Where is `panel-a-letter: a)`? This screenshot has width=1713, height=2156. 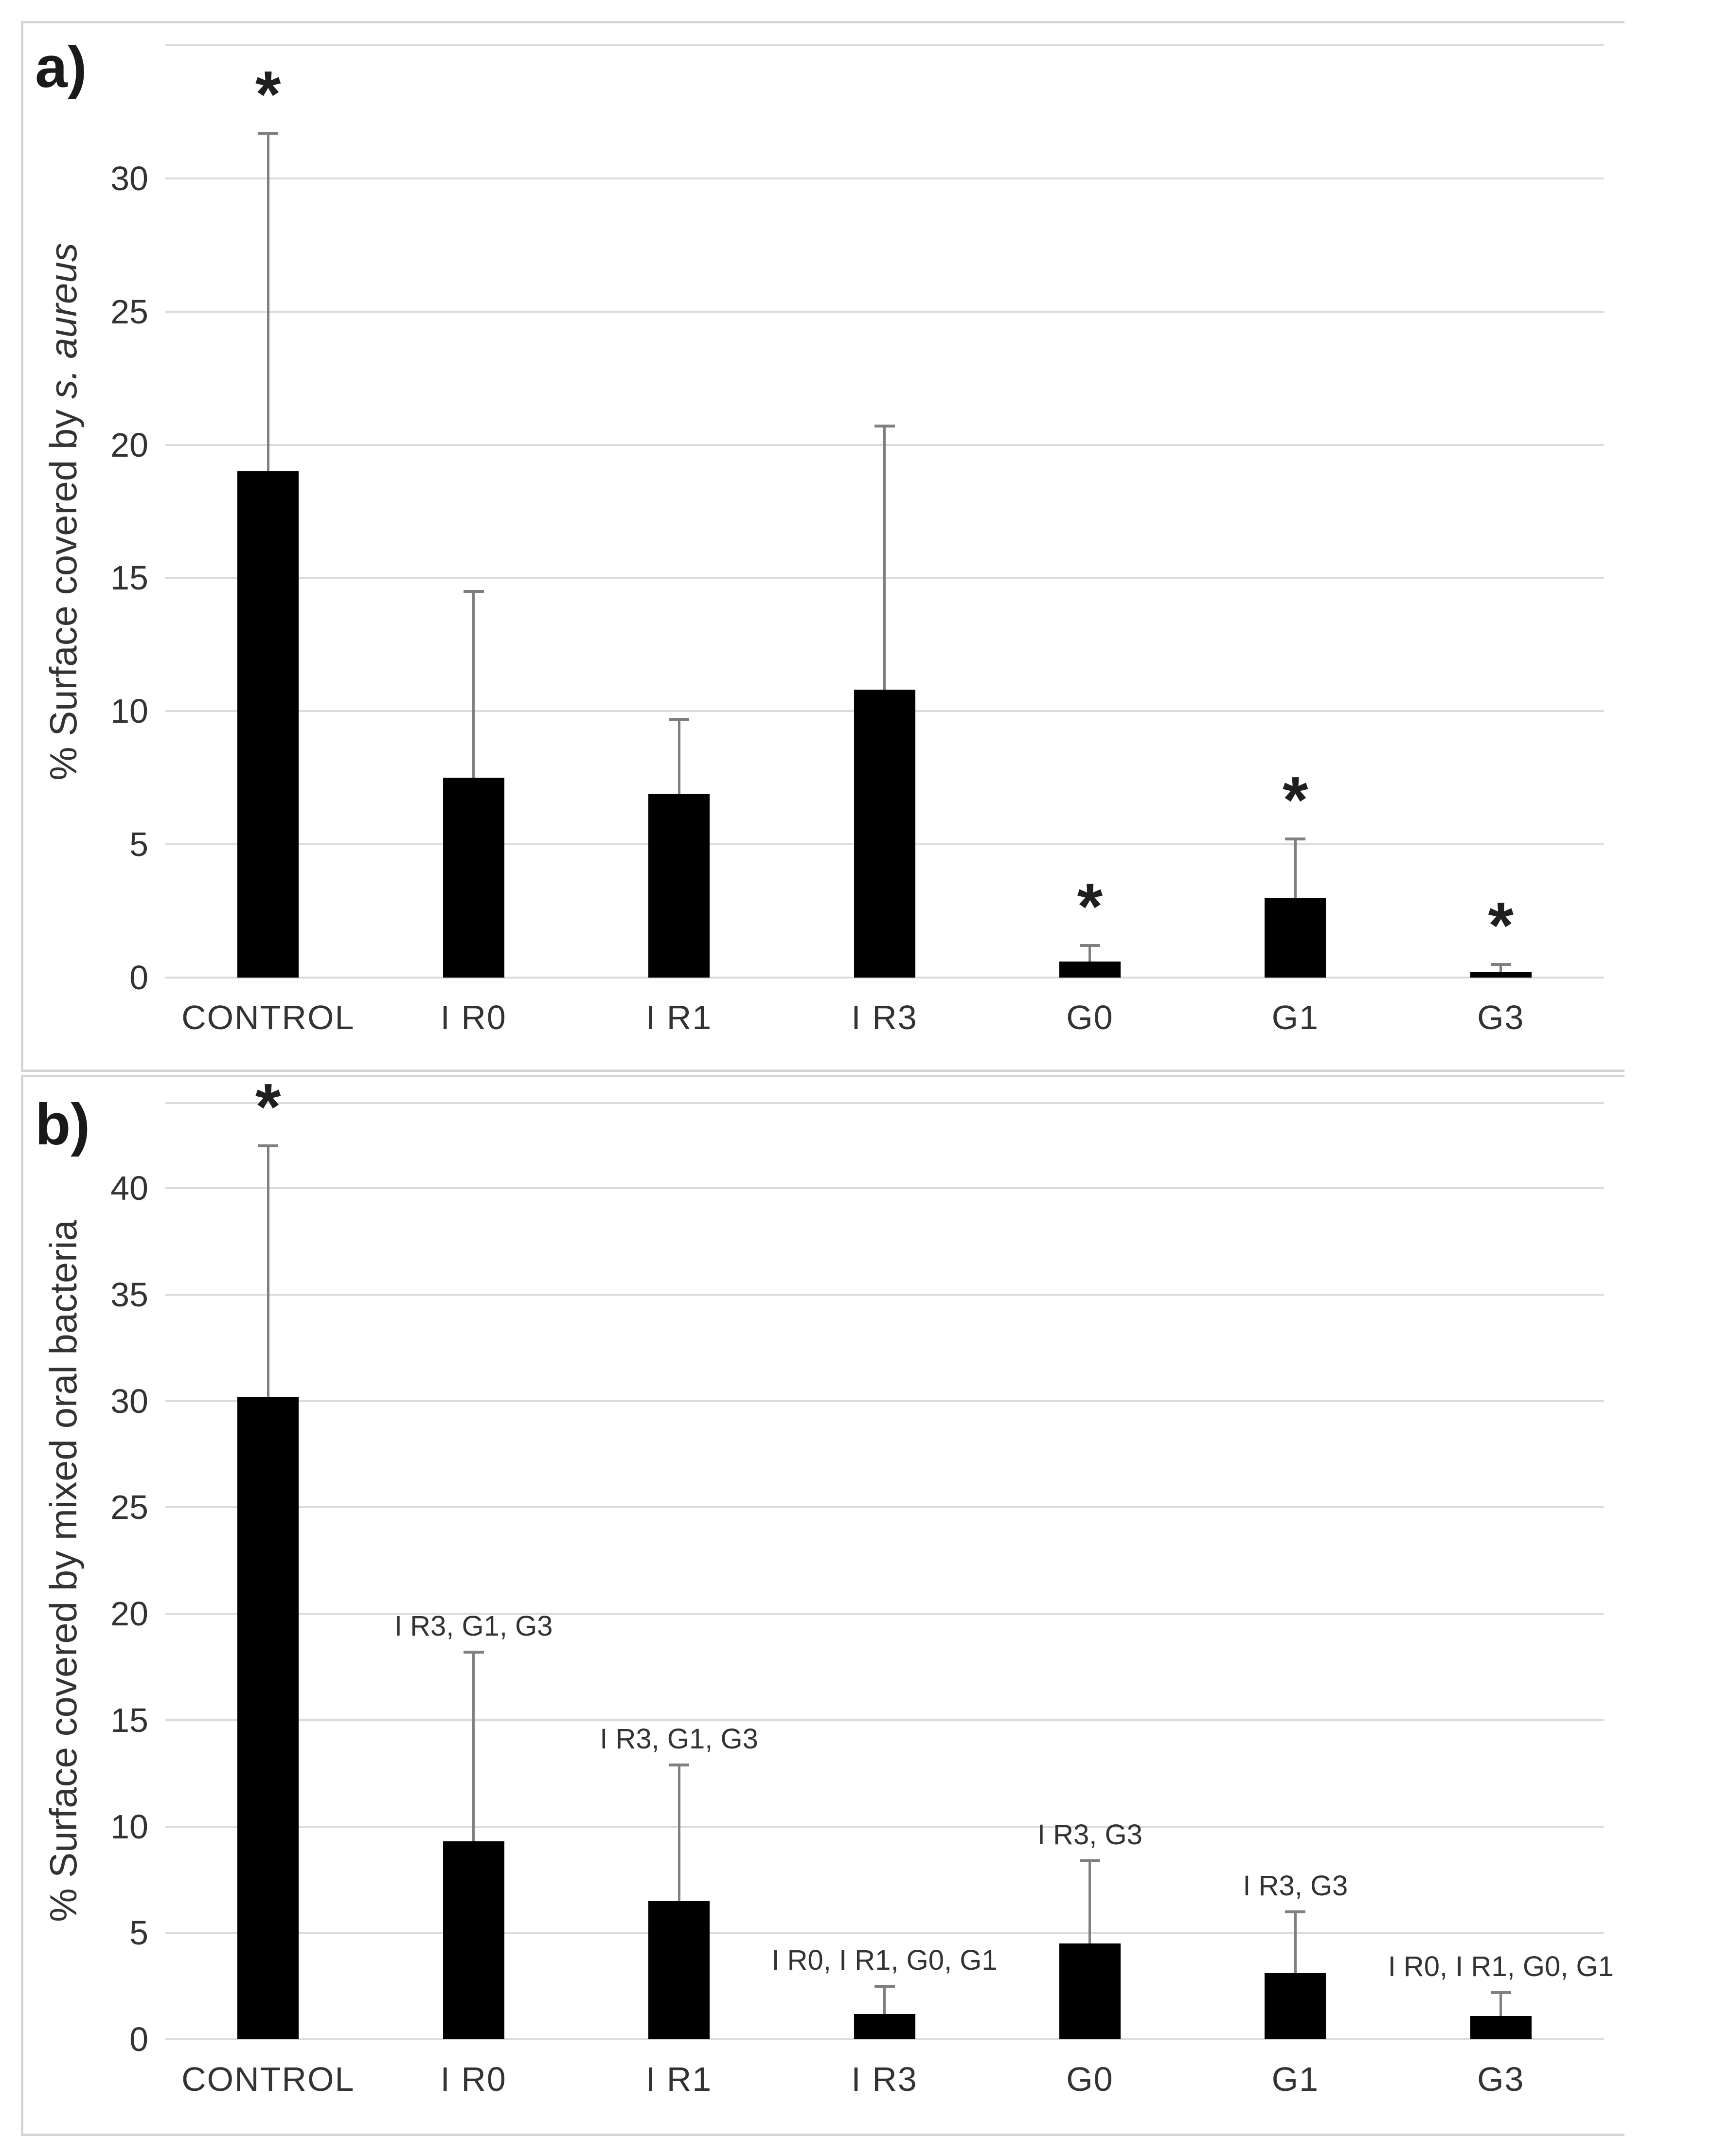
panel-a-letter: a) is located at coordinates (61, 68).